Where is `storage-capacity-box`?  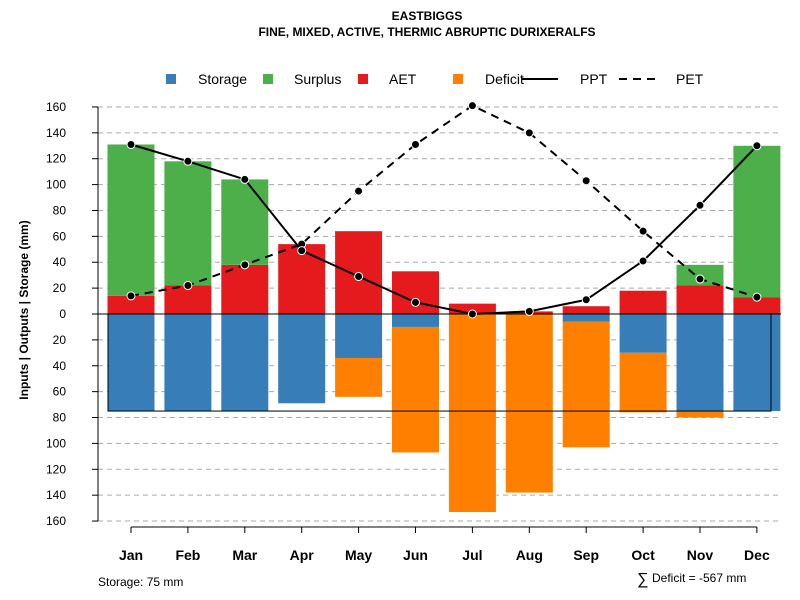
storage-capacity-box is located at coordinates (439, 362).